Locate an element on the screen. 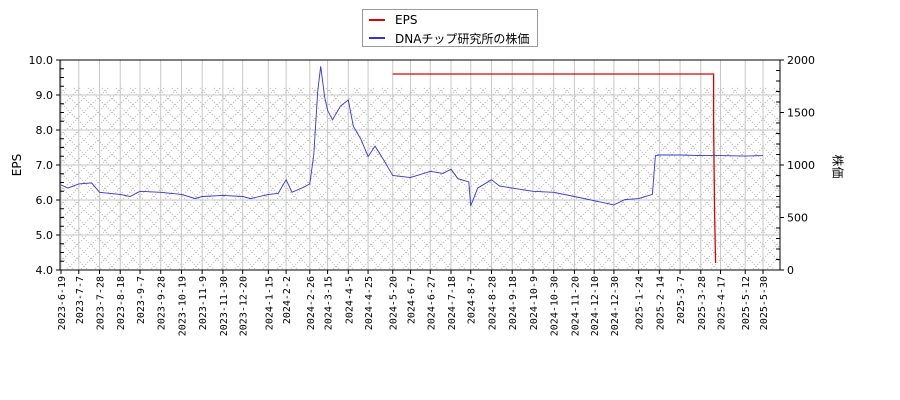  svg-text: 2024-6-27 is located at coordinates (431, 303).